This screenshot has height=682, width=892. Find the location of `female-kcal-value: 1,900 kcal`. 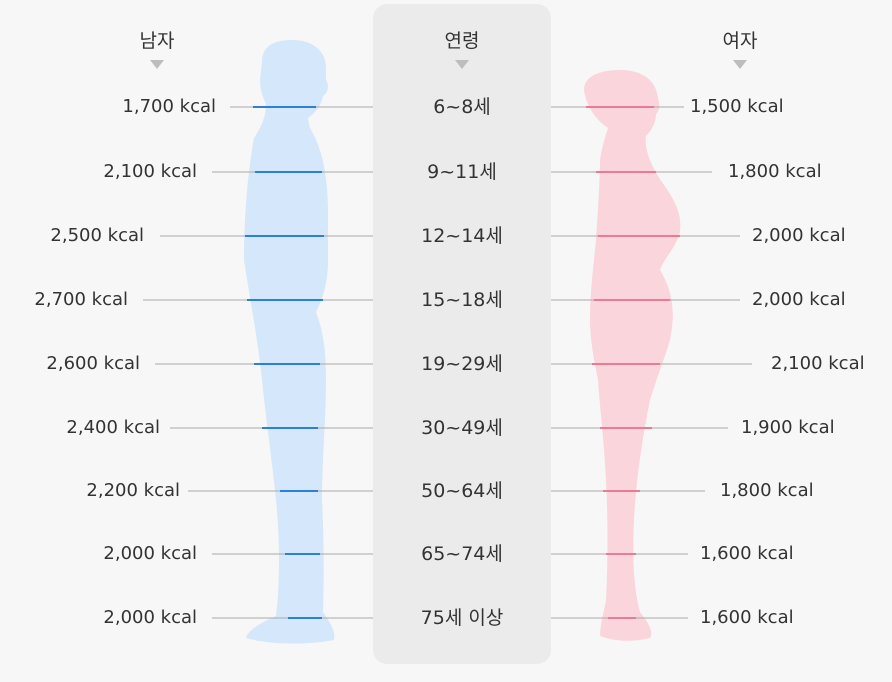

female-kcal-value: 1,900 kcal is located at coordinates (788, 427).